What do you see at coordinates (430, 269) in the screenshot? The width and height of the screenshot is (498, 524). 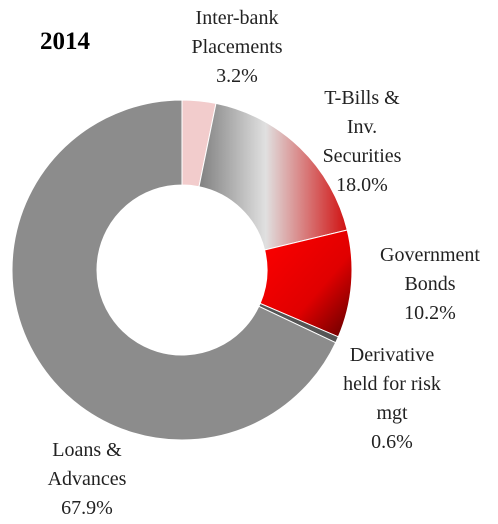 I see `category-label: Government Bonds` at bounding box center [430, 269].